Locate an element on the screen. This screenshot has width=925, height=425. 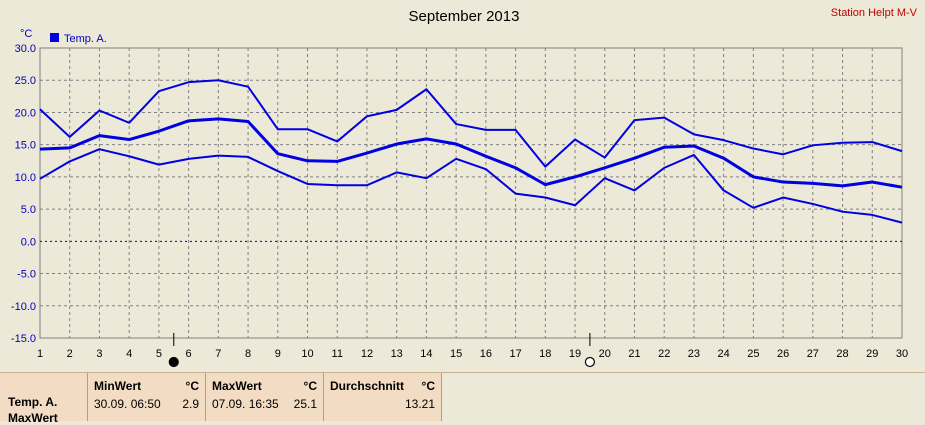
y-tick-label: 15.0 is located at coordinates (25, 146).